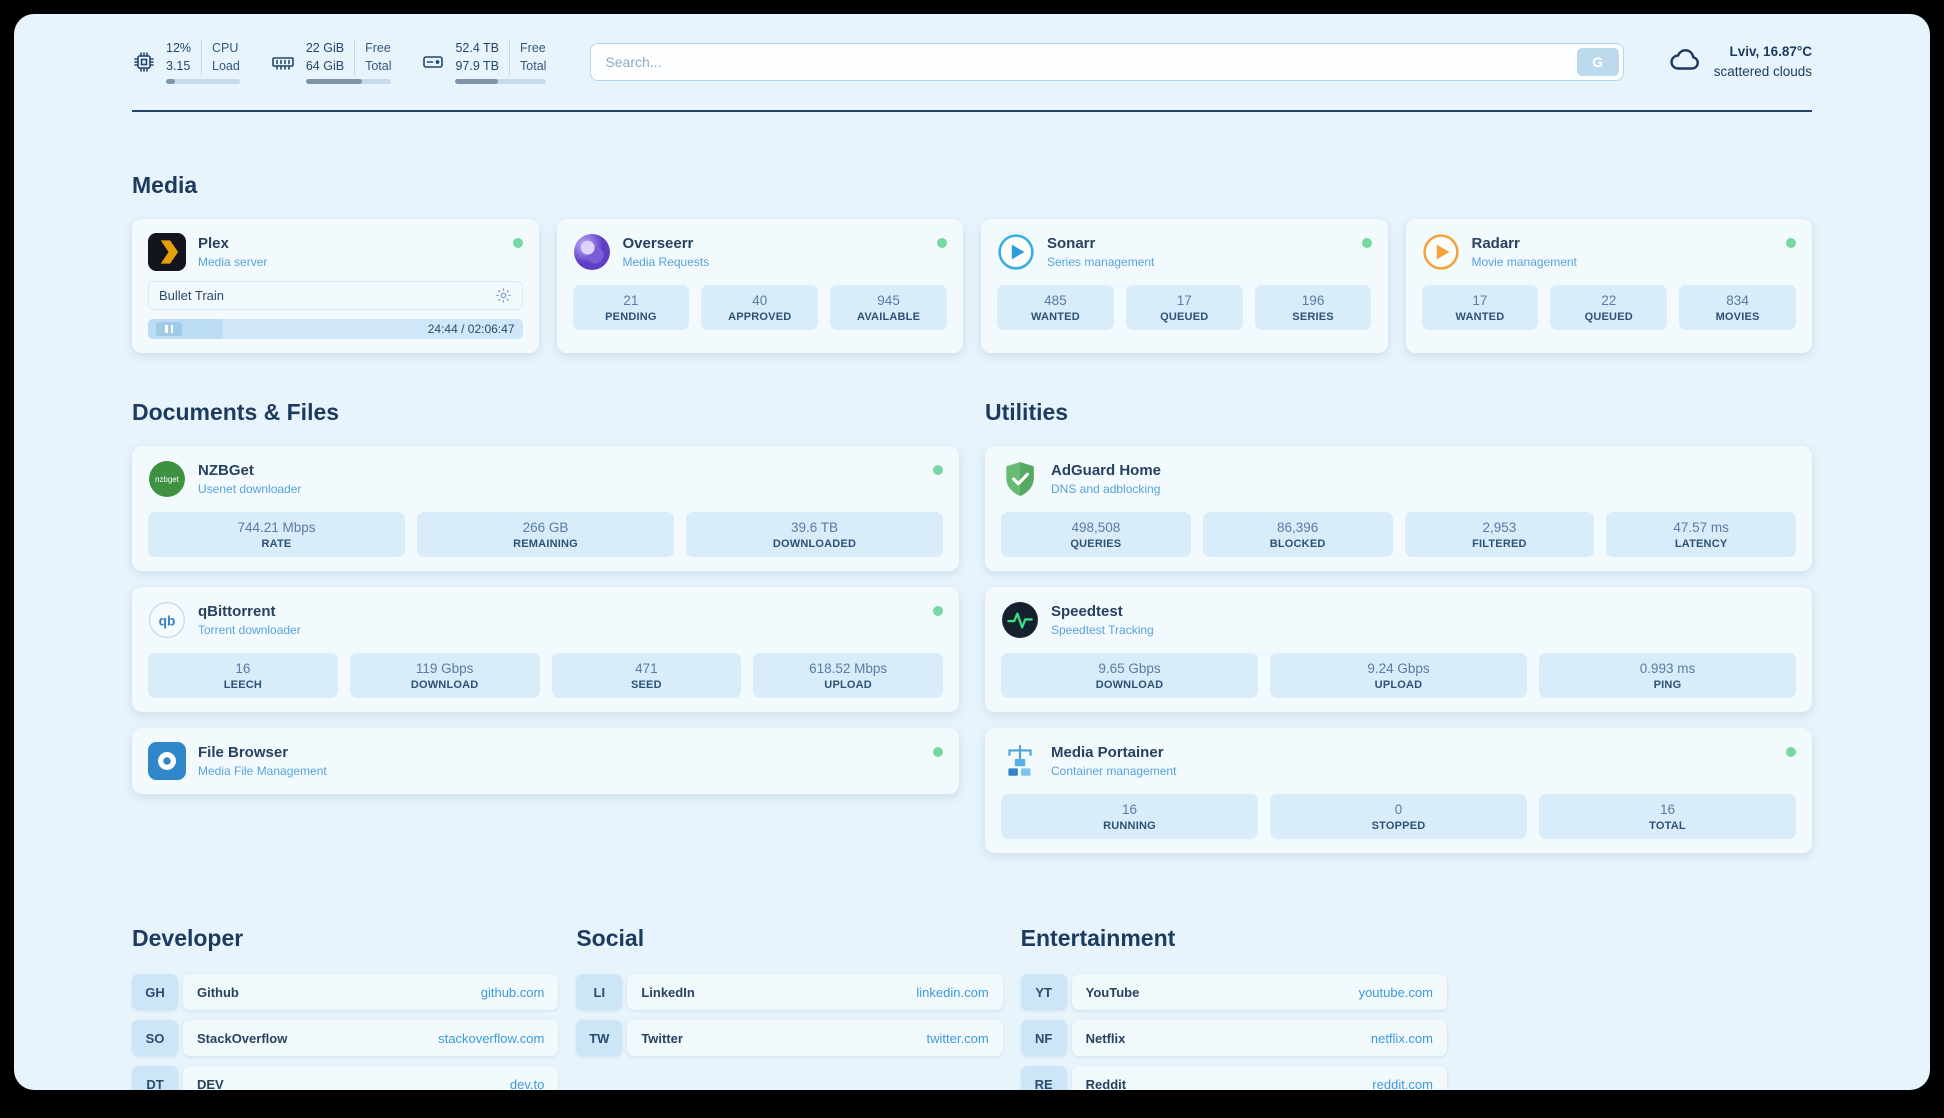 This screenshot has height=1118, width=1944. I want to click on stat-box: 9.65 Gbps DOWNLOAD, so click(1129, 675).